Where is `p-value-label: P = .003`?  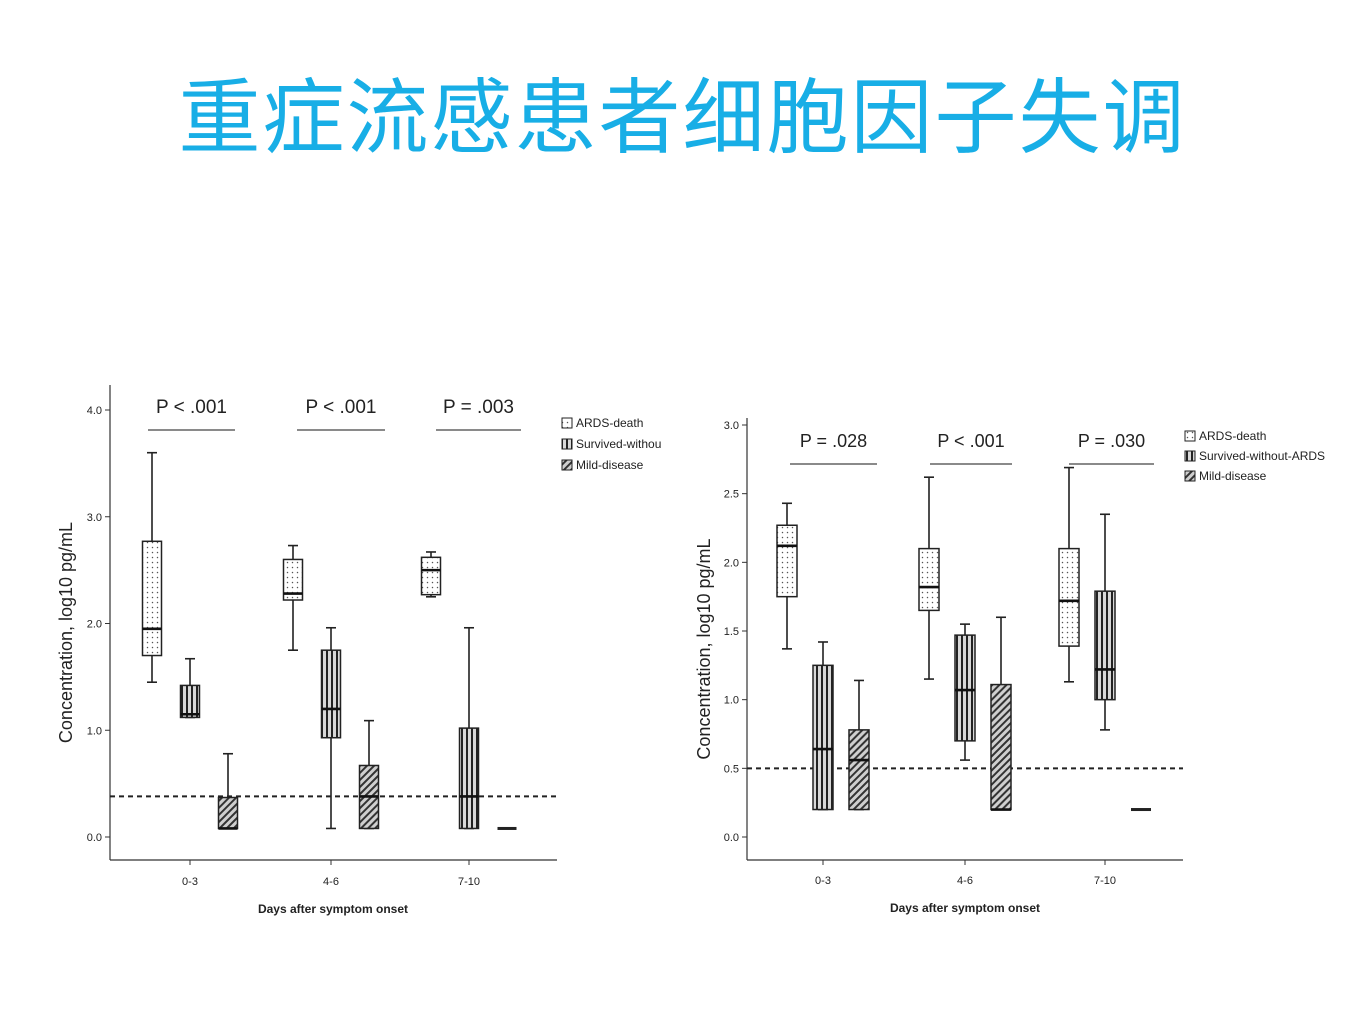
p-value-label: P = .003 is located at coordinates (478, 407).